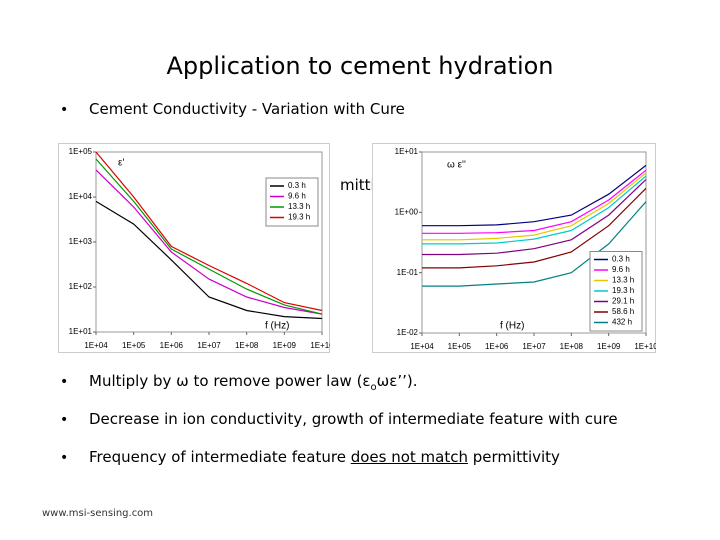  I want to click on legend: 0.3 h9.6 h 13.3 h19.3 h 29.1 h58.6 h 432 h, so click(616, 291).